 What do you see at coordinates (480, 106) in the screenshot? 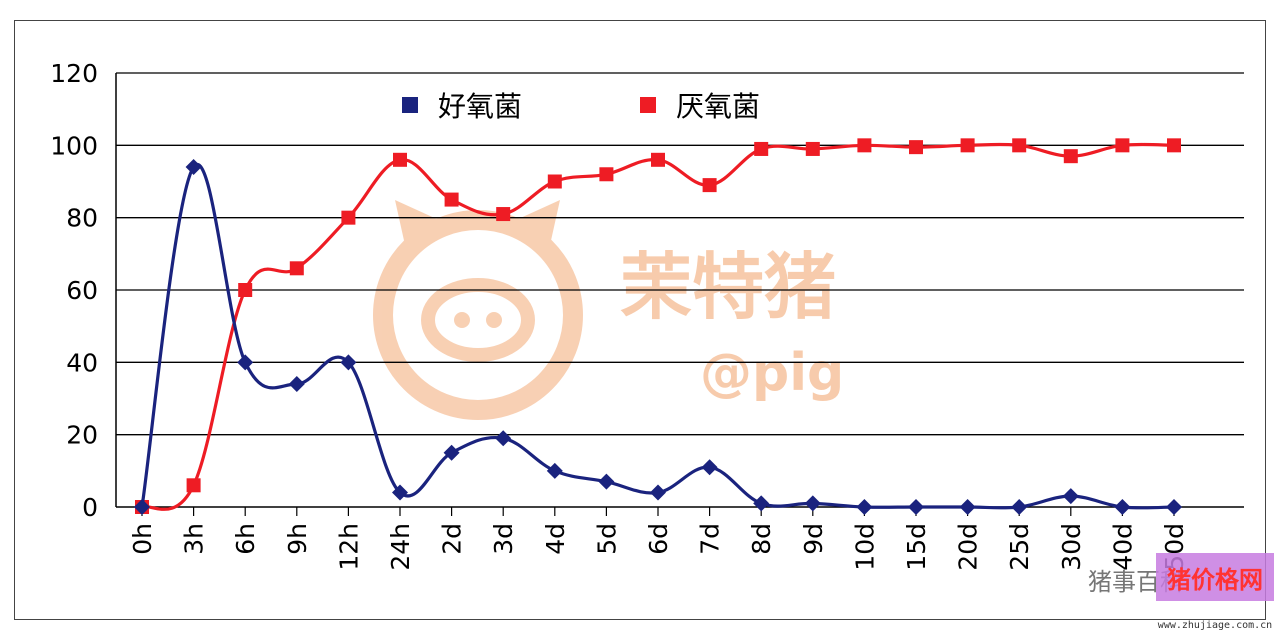
I see `legend-label: 好氧菌` at bounding box center [480, 106].